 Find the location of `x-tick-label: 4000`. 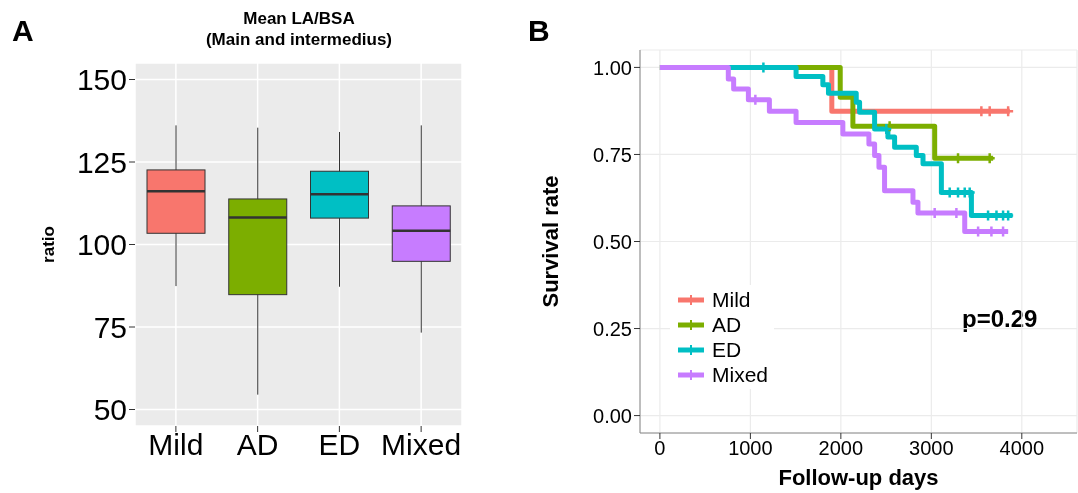

x-tick-label: 4000 is located at coordinates (1022, 448).